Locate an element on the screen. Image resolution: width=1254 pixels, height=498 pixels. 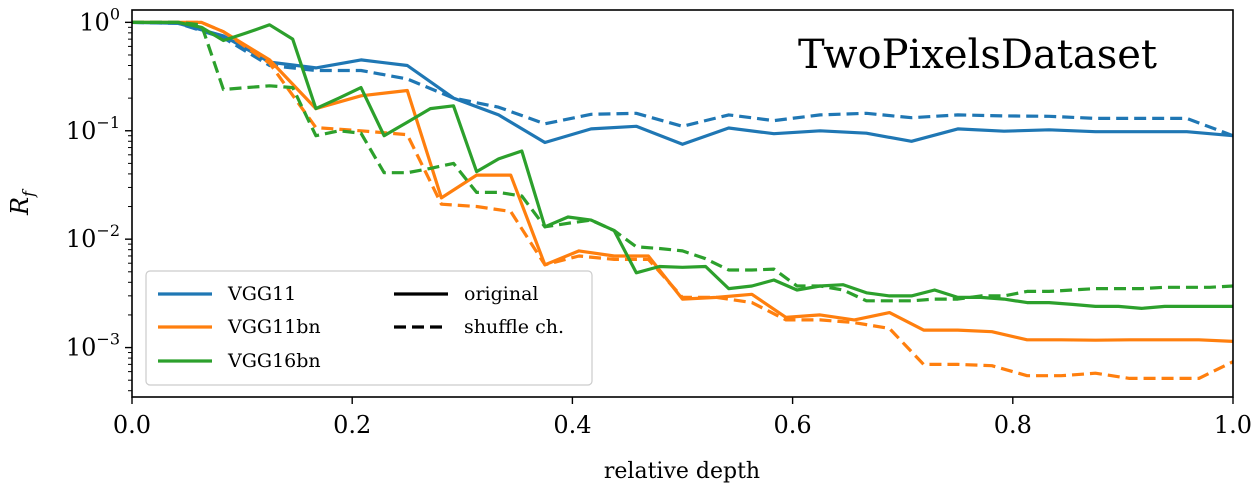
y-axis-label-main: R is located at coordinates (20, 206).